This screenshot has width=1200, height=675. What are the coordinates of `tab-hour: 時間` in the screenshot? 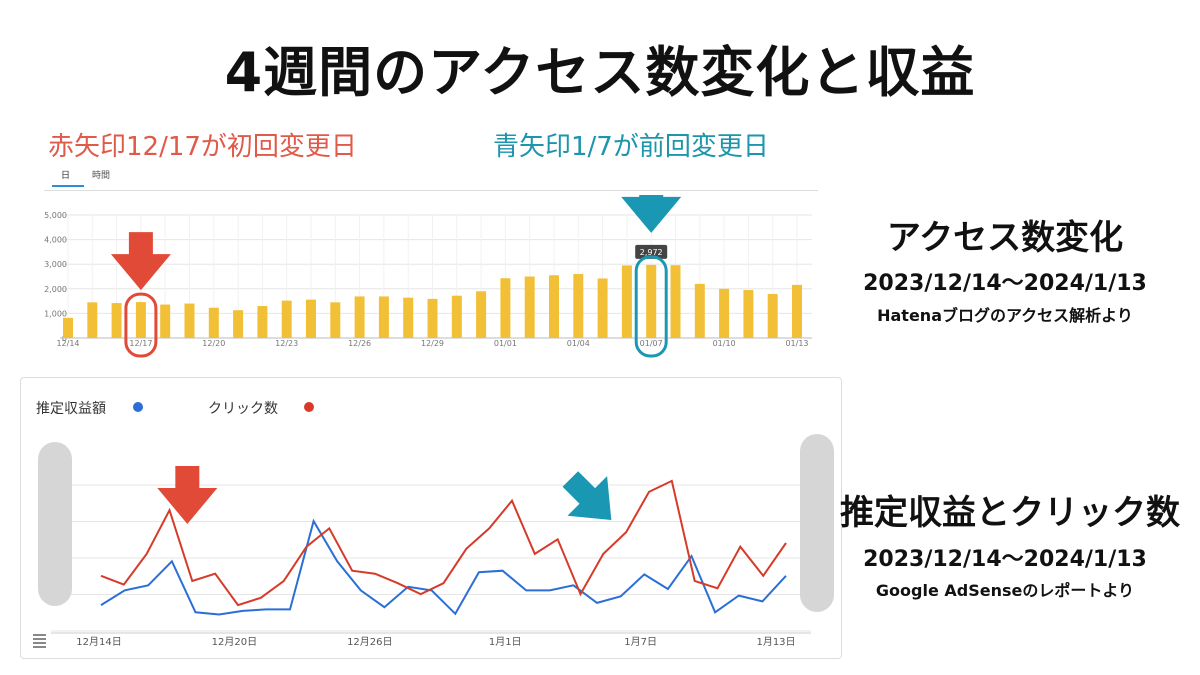 It's located at (101, 176).